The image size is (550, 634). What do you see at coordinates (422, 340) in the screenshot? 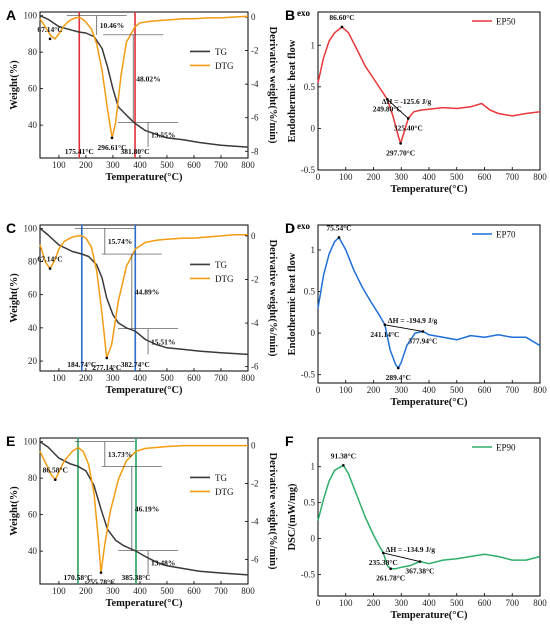
I see `peak-temperature-label: 377.94°C` at bounding box center [422, 340].